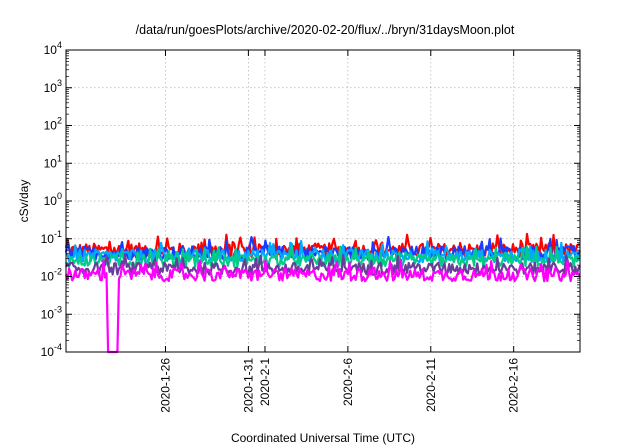  What do you see at coordinates (248, 385) in the screenshot?
I see `x-tick-label: 2020-1-31` at bounding box center [248, 385].